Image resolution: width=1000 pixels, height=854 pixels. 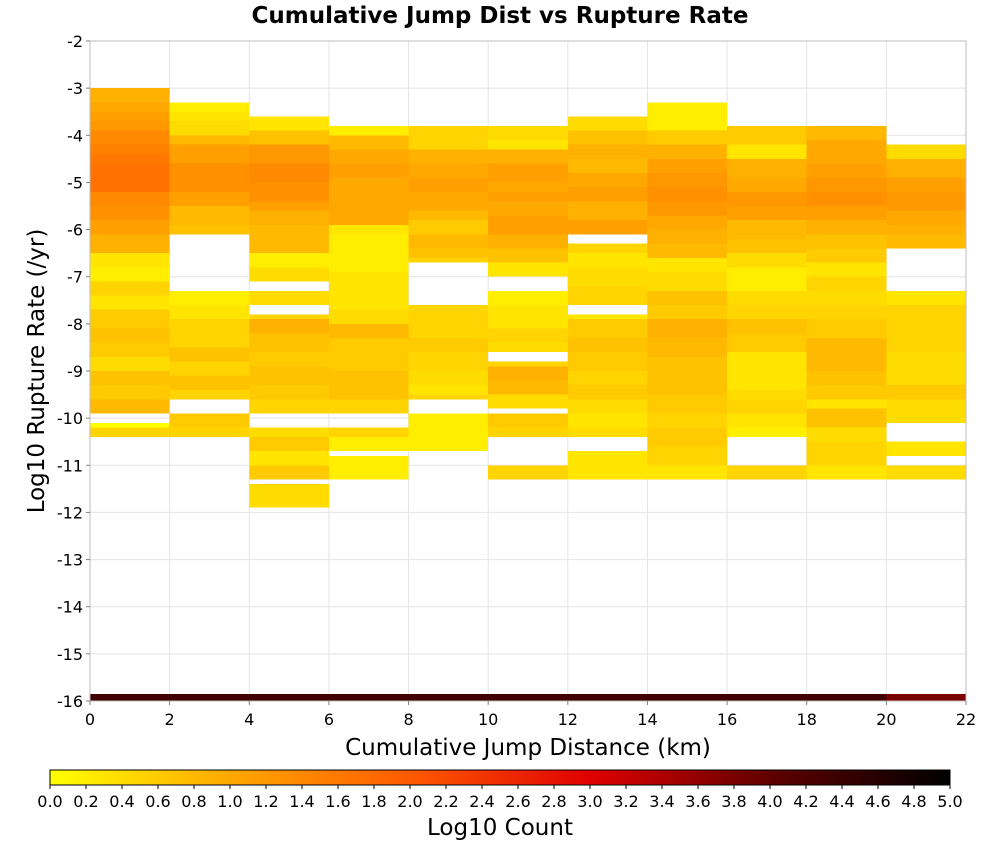 What do you see at coordinates (697, 801) in the screenshot?
I see `colorbar-tick-label: 3.6` at bounding box center [697, 801].